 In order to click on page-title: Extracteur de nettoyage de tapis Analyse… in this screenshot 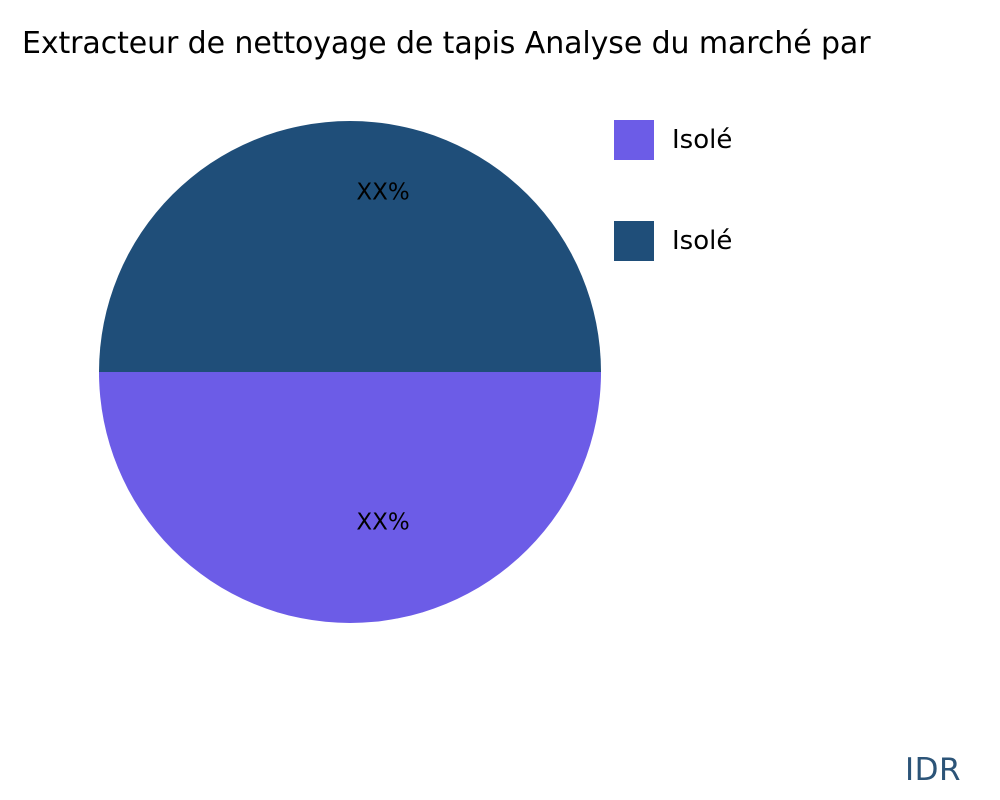, I will do `click(446, 43)`.